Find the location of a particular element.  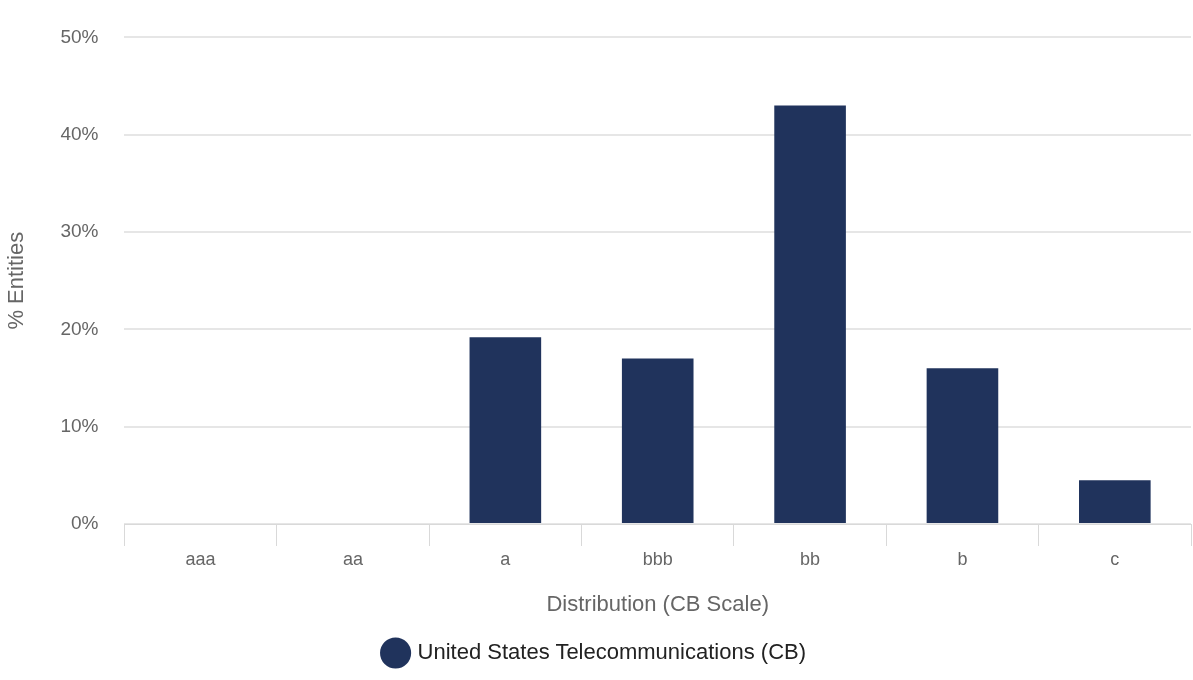

legend-label: United States Telecommunications (CB) is located at coordinates (612, 652).